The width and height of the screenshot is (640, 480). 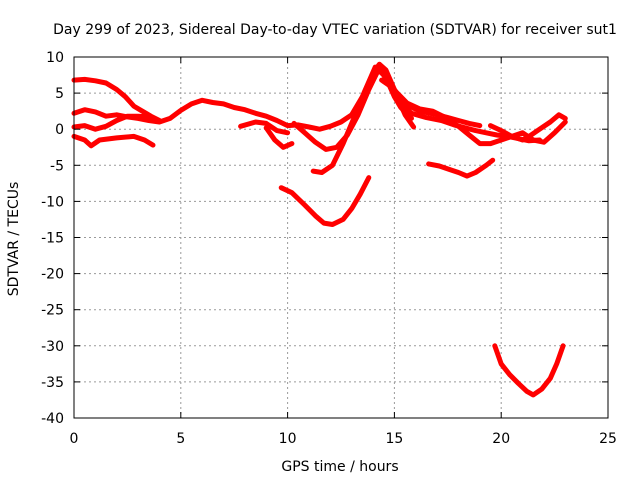 What do you see at coordinates (394, 439) in the screenshot?
I see `x-tick-label: 15` at bounding box center [394, 439].